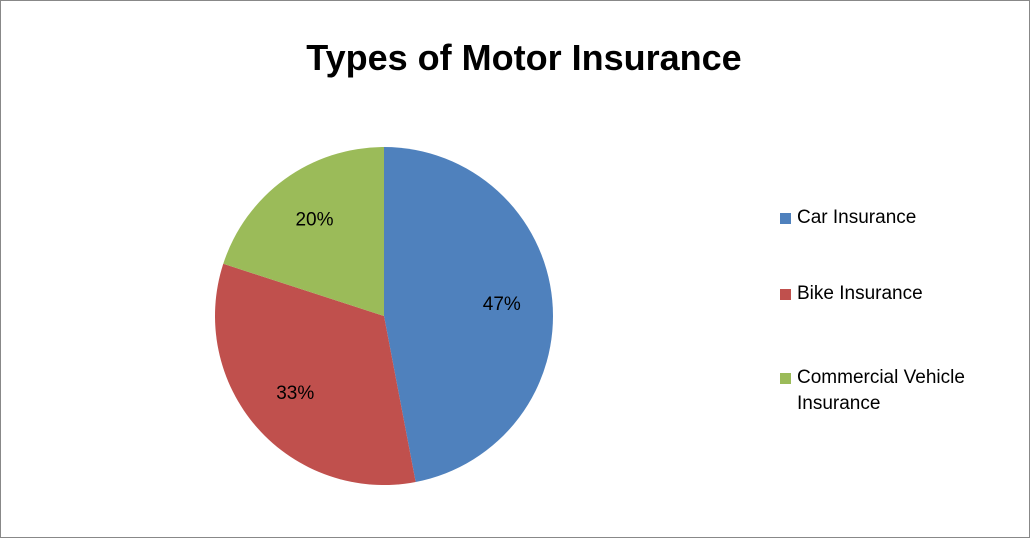  I want to click on data-label: 20%, so click(314, 219).